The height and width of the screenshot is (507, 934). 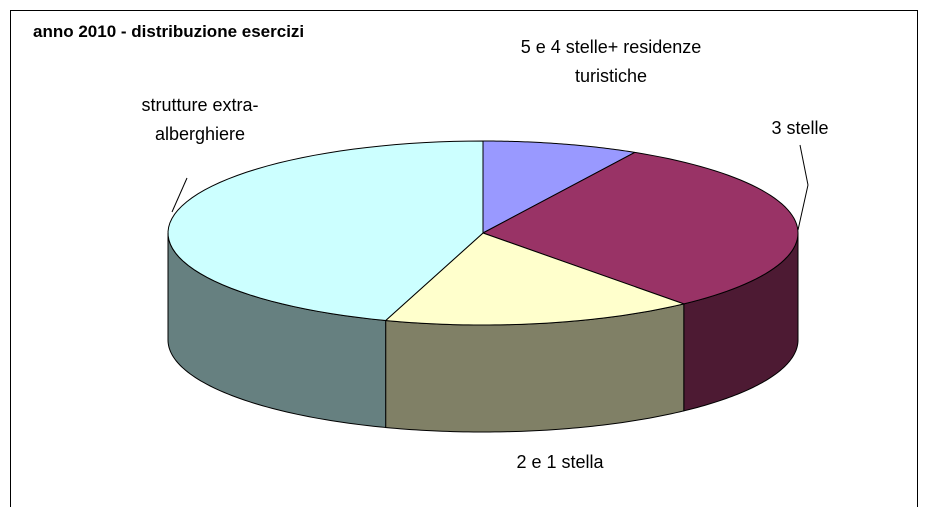 What do you see at coordinates (169, 31) in the screenshot?
I see `chart-title: anno 2010 - distribuzione esercizi` at bounding box center [169, 31].